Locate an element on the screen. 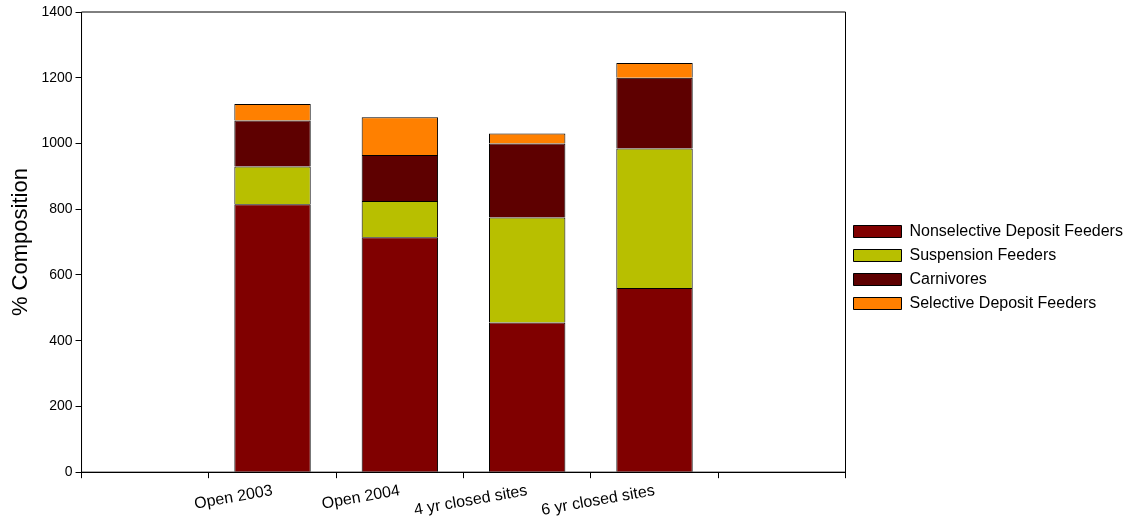  y-tick-label: 1400 is located at coordinates (57, 10).